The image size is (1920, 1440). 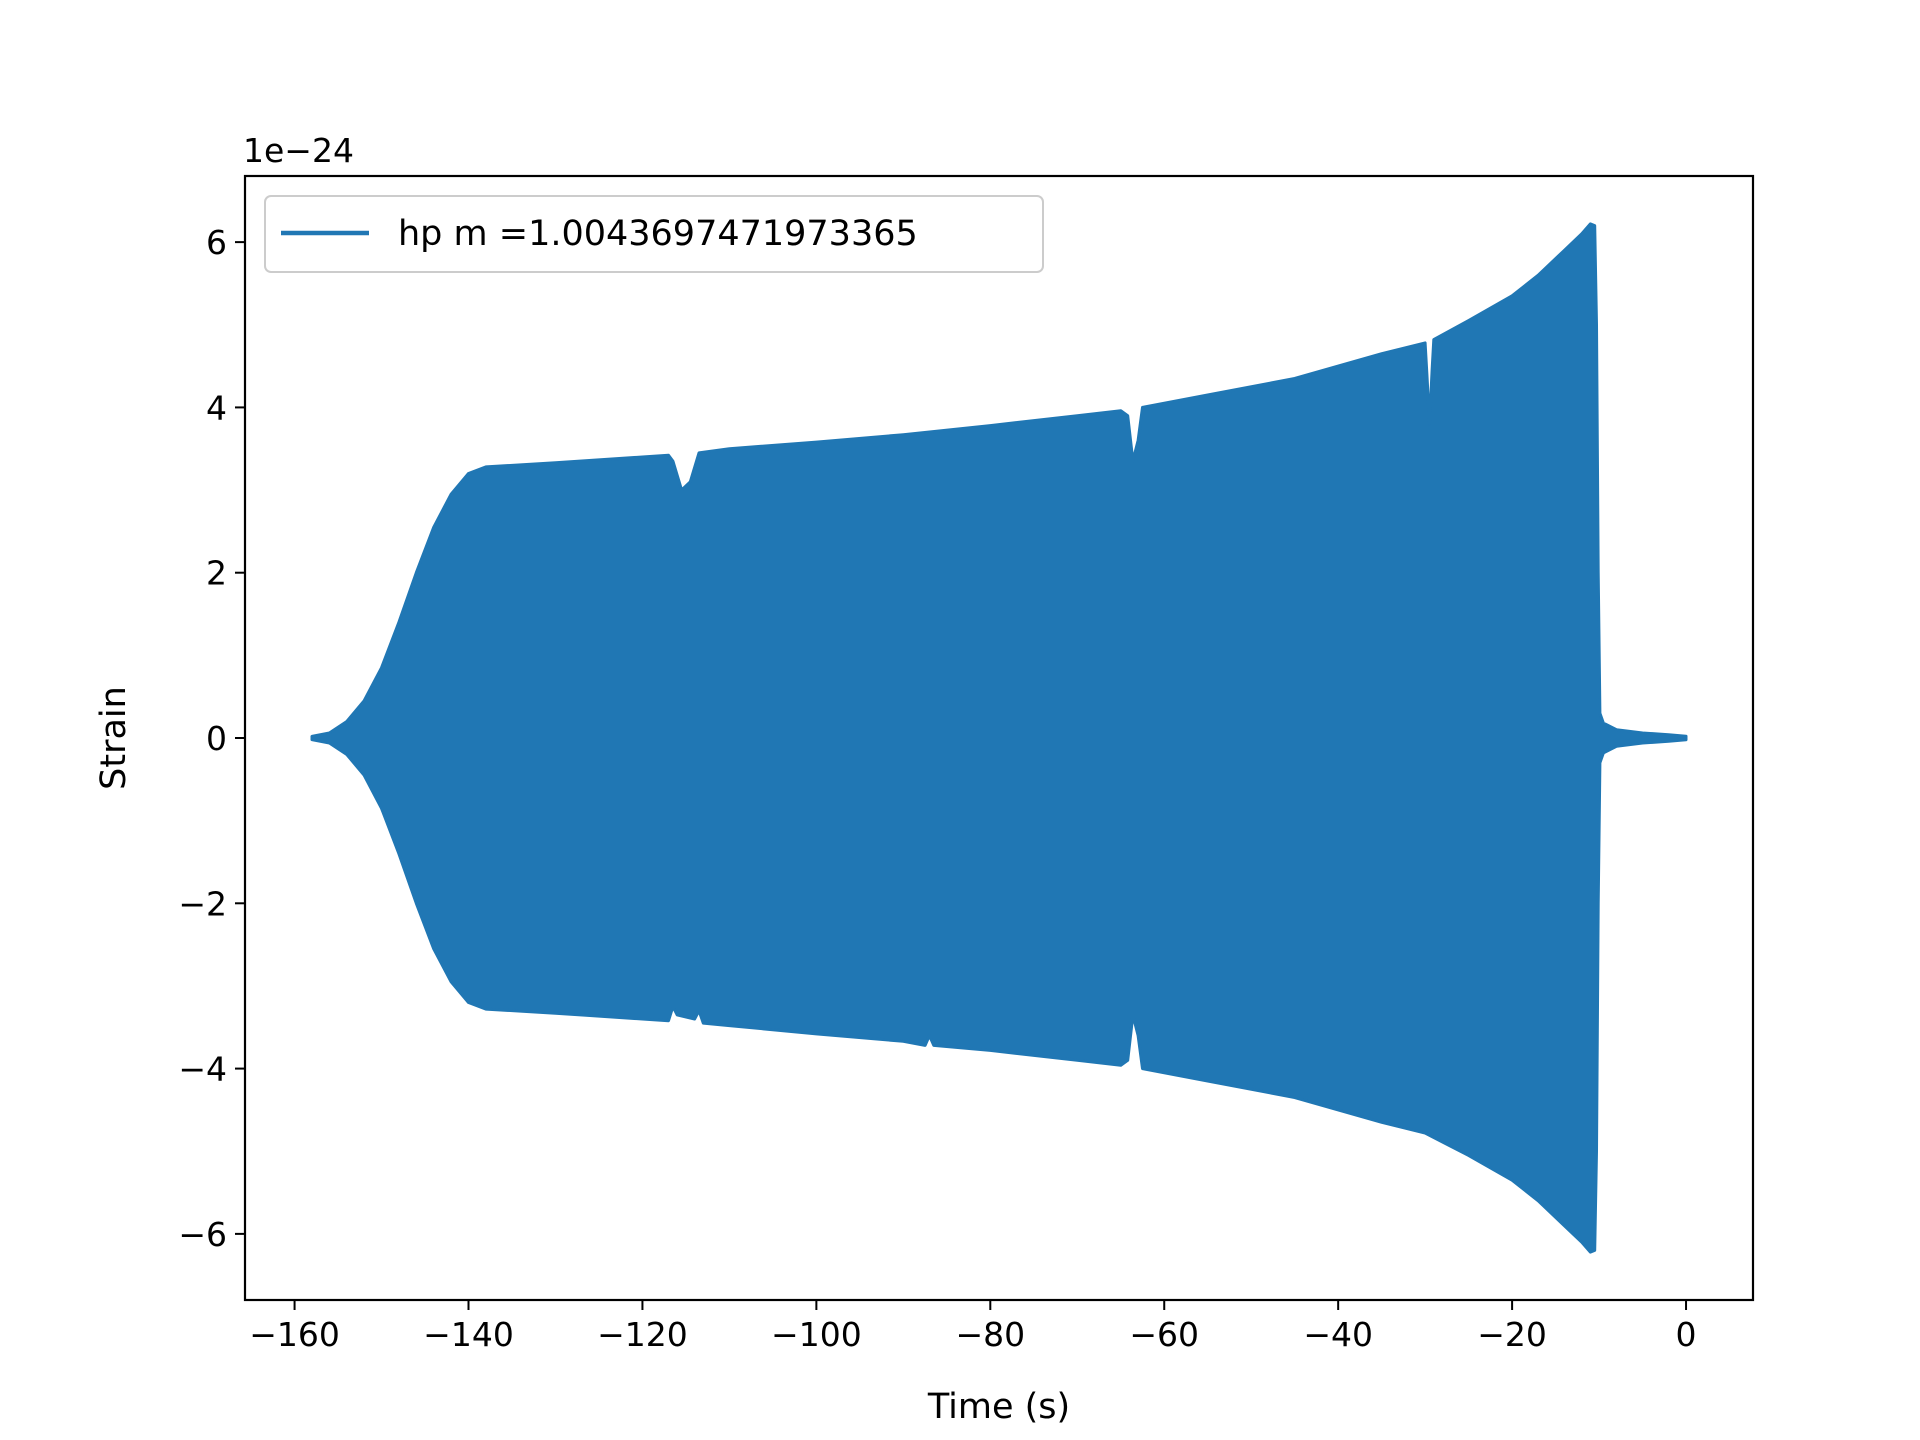 I want to click on y-tick-label: 0, so click(x=216, y=738).